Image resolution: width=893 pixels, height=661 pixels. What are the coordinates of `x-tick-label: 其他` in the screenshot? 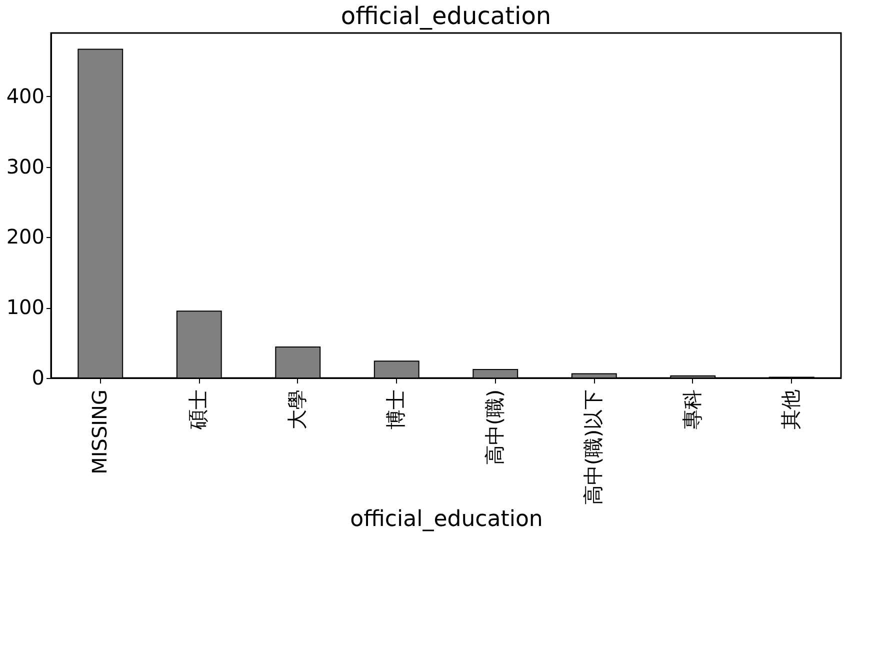 It's located at (790, 410).